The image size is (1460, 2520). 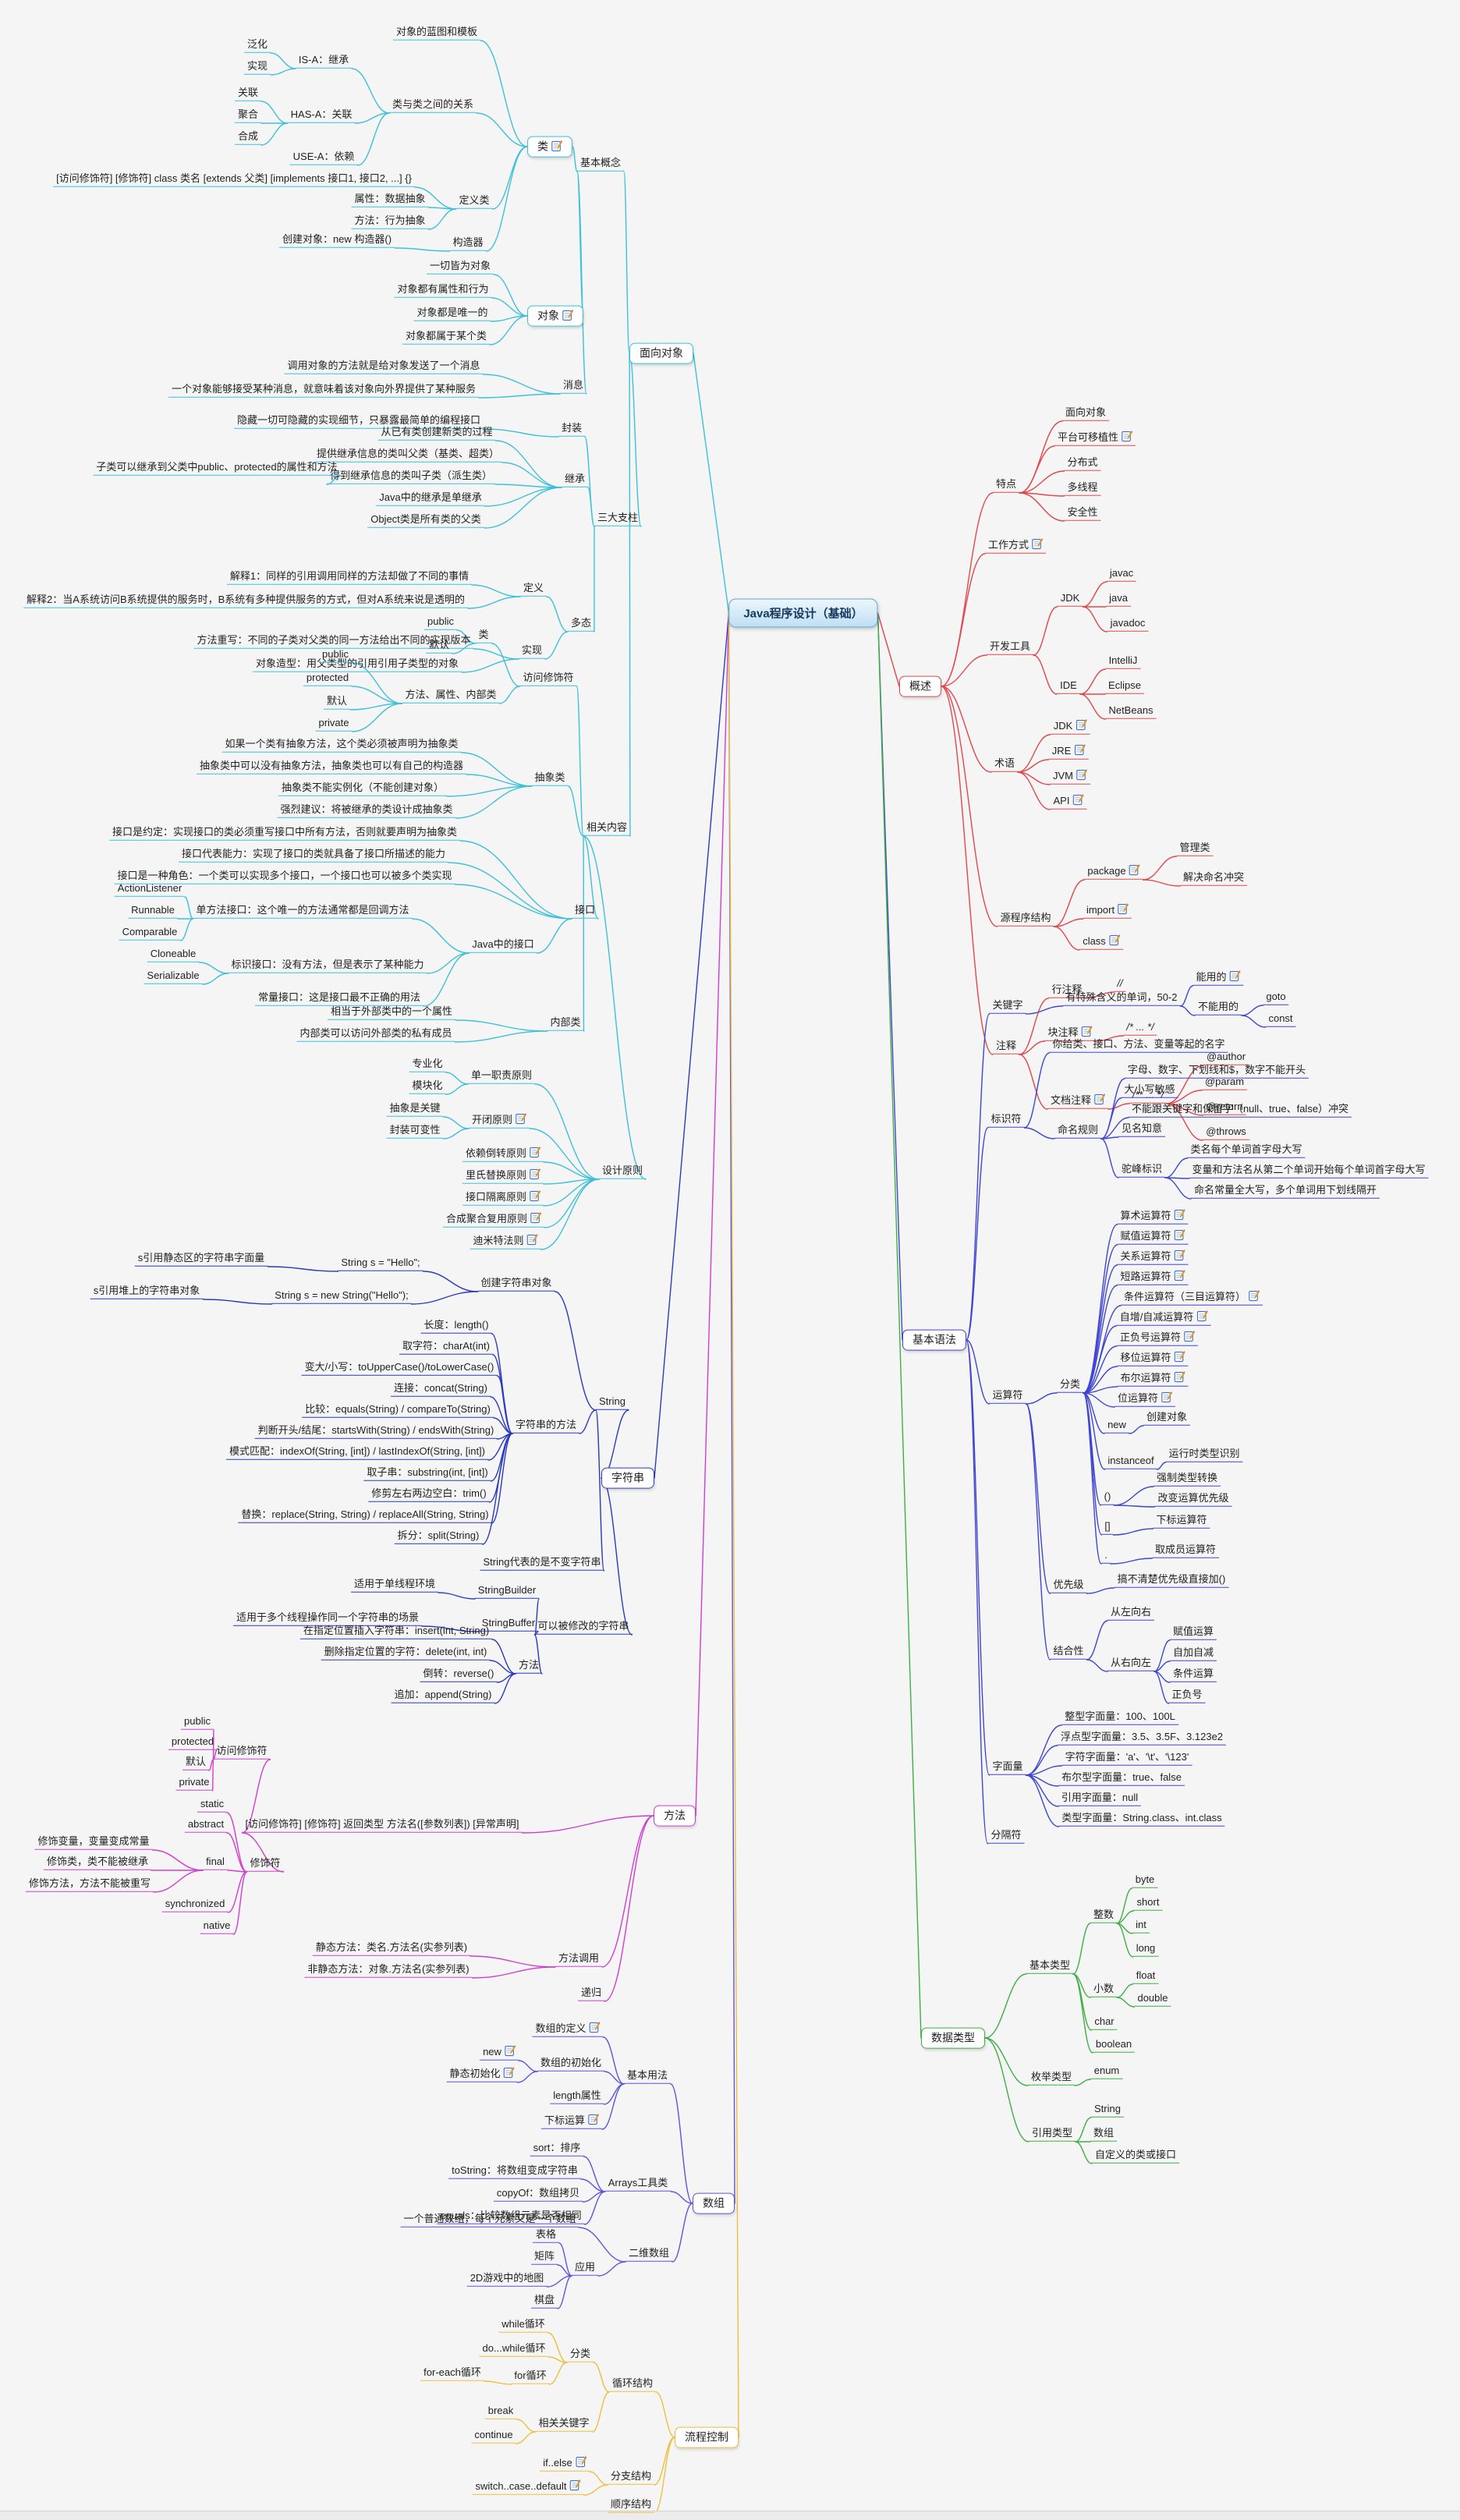 I want to click on topic: 布尔运算符, so click(x=1153, y=1378).